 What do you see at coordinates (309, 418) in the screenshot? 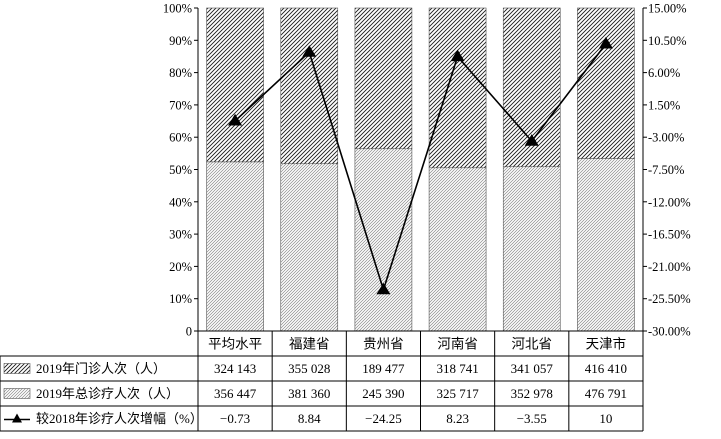
I see `data-label: 8.84` at bounding box center [309, 418].